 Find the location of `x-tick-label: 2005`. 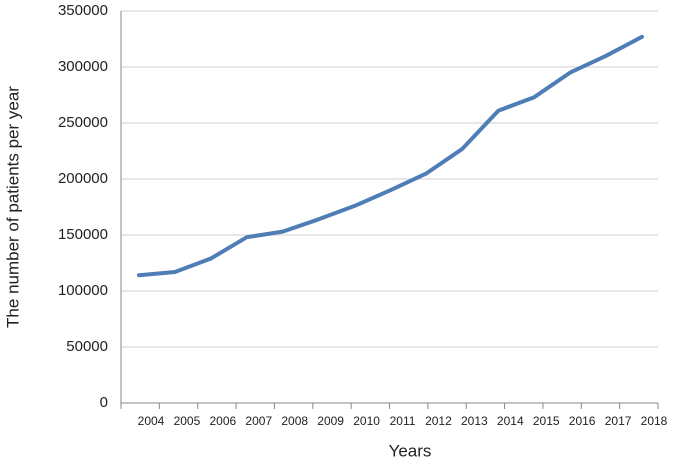

x-tick-label: 2005 is located at coordinates (187, 421).